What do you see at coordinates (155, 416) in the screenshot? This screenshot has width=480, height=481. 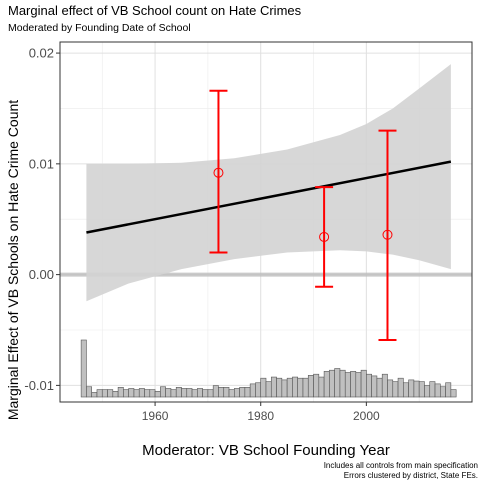 I see `x-tick-label: 1960` at bounding box center [155, 416].